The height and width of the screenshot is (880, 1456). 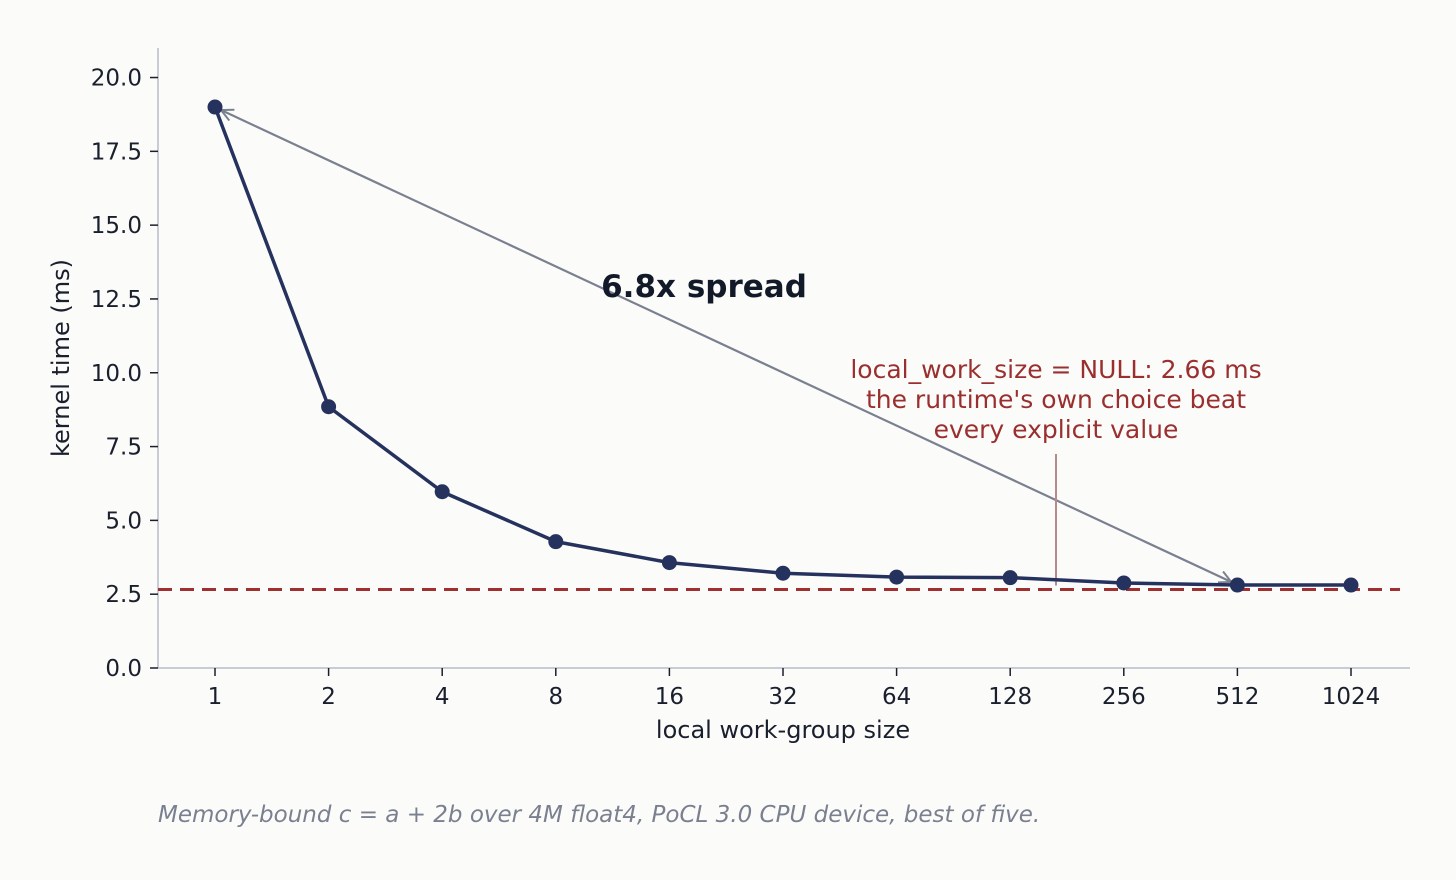 I want to click on y-tick-label: 17.5, so click(x=116, y=152).